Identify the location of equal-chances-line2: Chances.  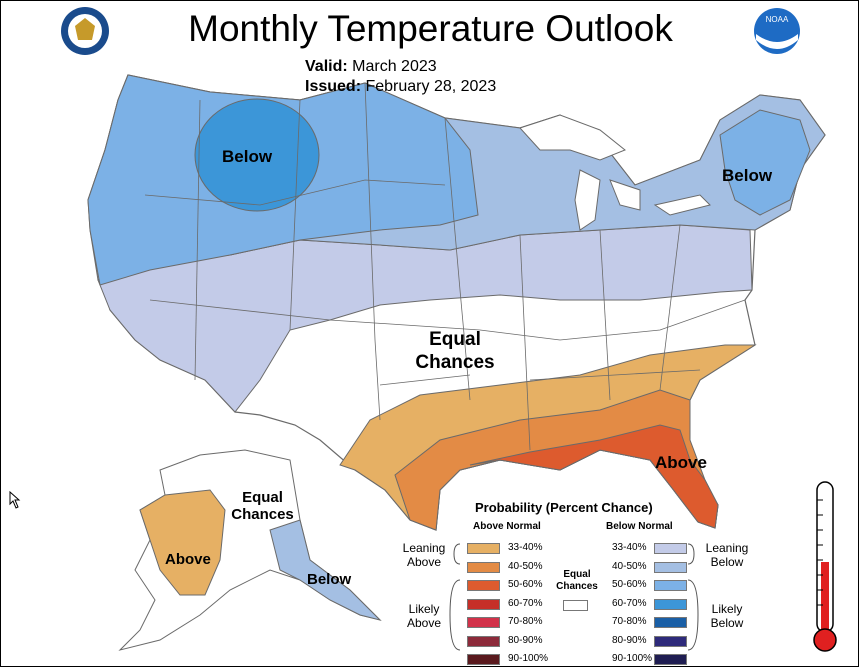
(455, 362).